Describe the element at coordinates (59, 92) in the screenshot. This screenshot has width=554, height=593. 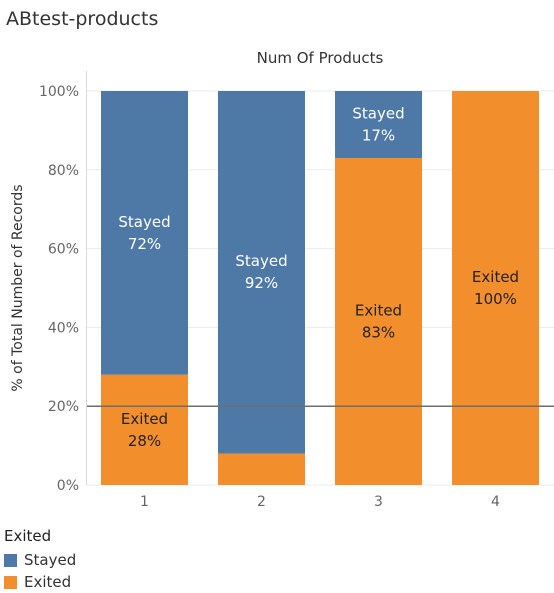
I see `y-tick-label: 100%` at that location.